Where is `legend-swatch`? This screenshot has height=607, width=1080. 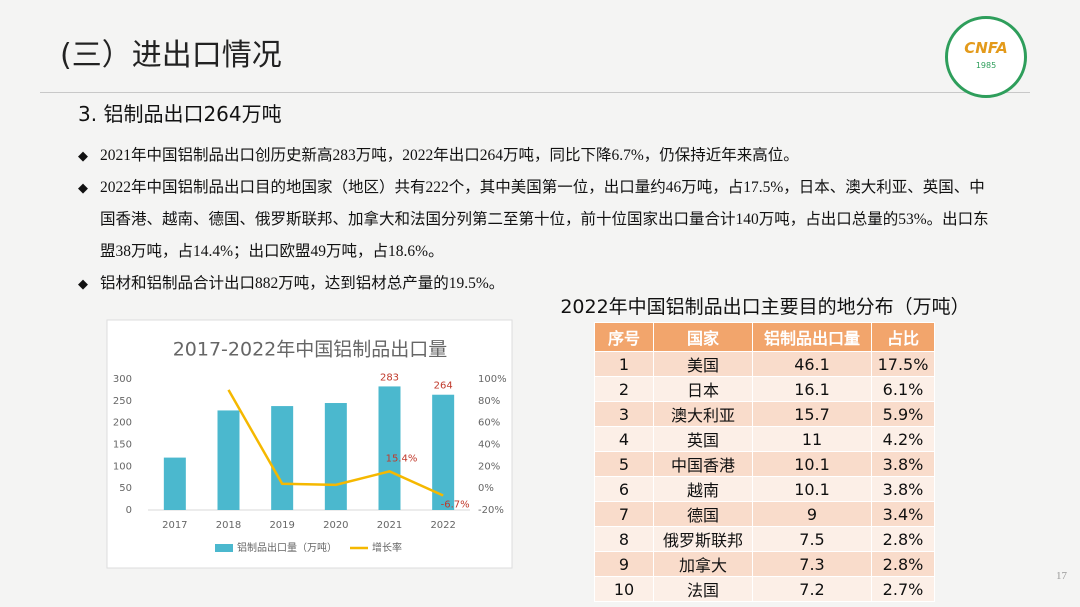 legend-swatch is located at coordinates (224, 548).